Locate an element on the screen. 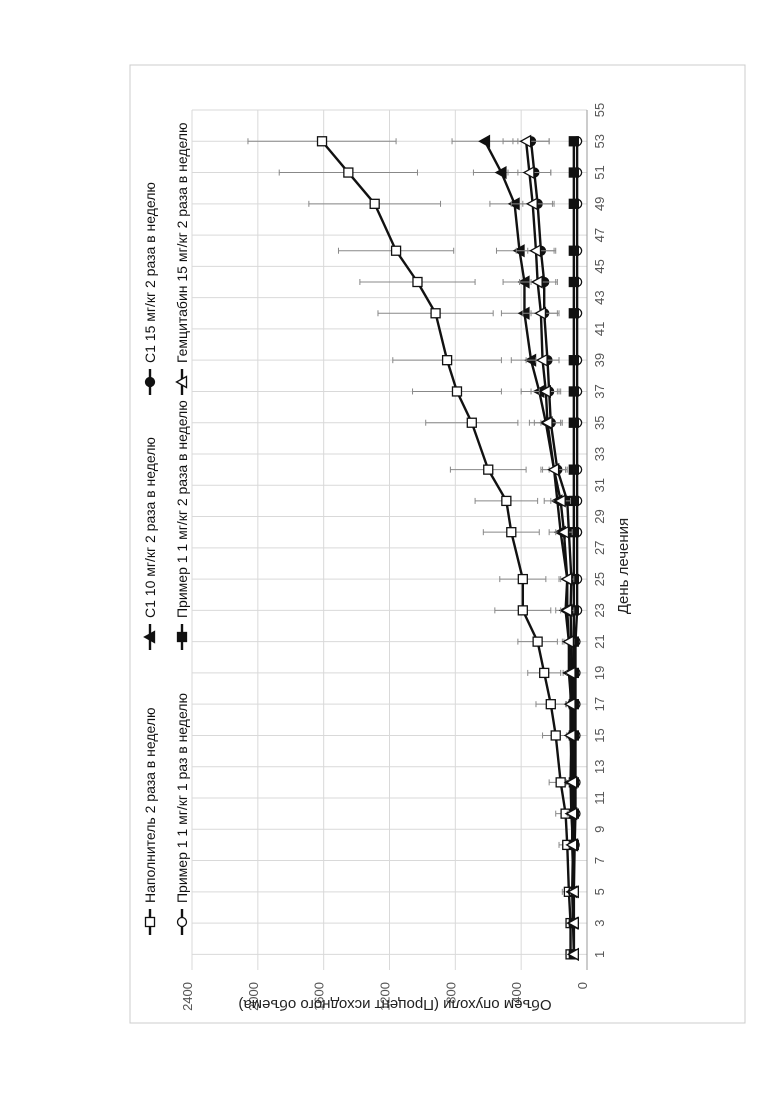 The height and width of the screenshot is (1103, 780). x-tick-label: 47 is located at coordinates (599, 235).